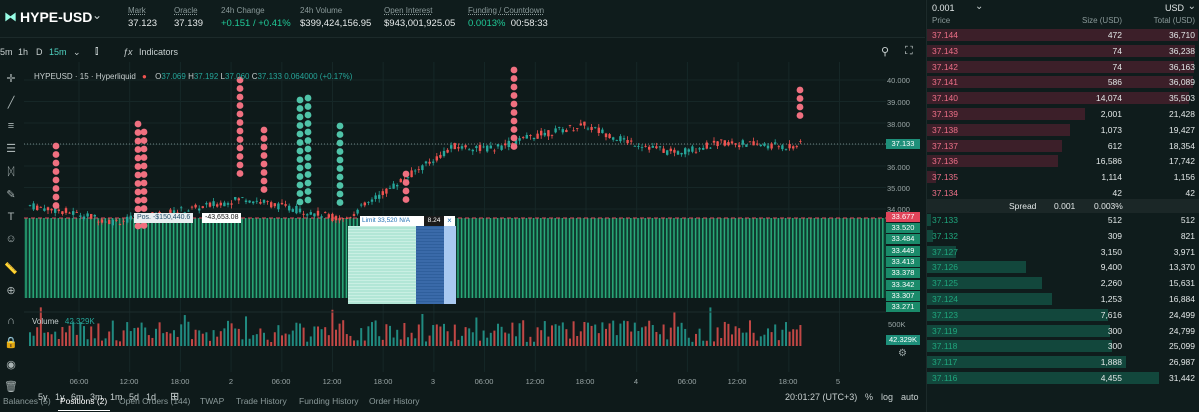  What do you see at coordinates (58, 52) in the screenshot?
I see `timeframe-15m: 15m` at bounding box center [58, 52].